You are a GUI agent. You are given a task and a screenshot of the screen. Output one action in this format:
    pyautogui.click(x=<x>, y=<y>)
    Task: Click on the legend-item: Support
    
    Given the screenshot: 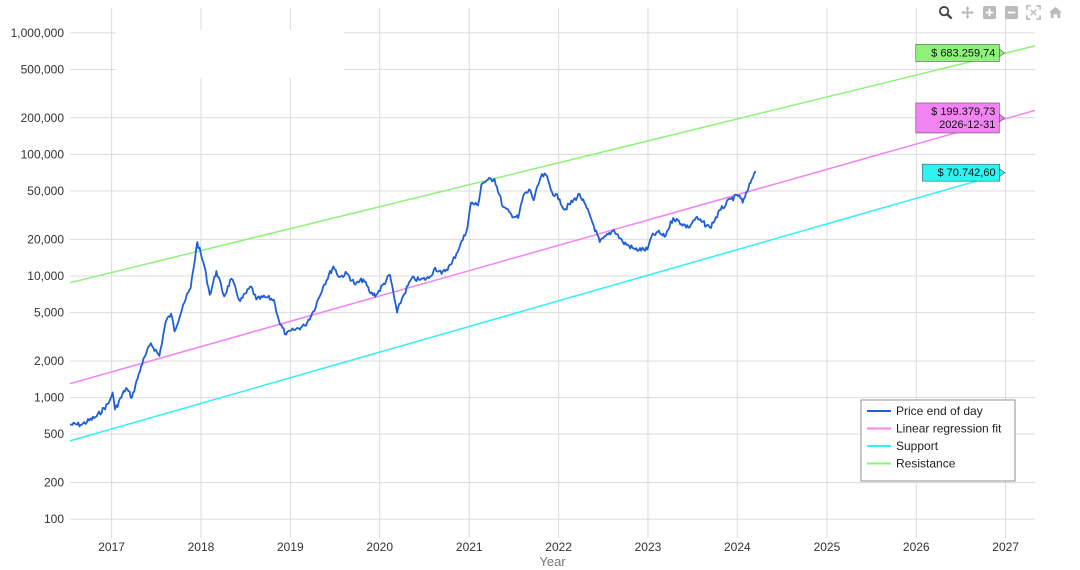 What is the action you would take?
    pyautogui.click(x=903, y=446)
    